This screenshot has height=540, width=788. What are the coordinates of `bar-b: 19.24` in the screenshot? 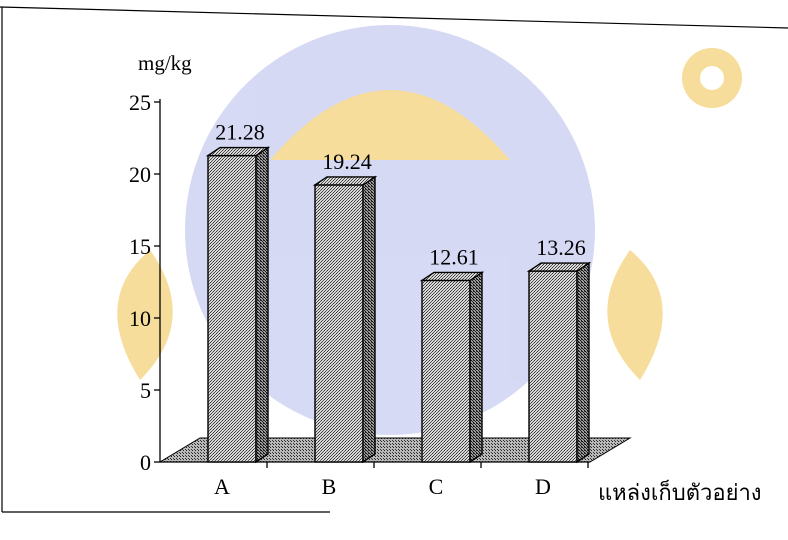 It's located at (345, 306).